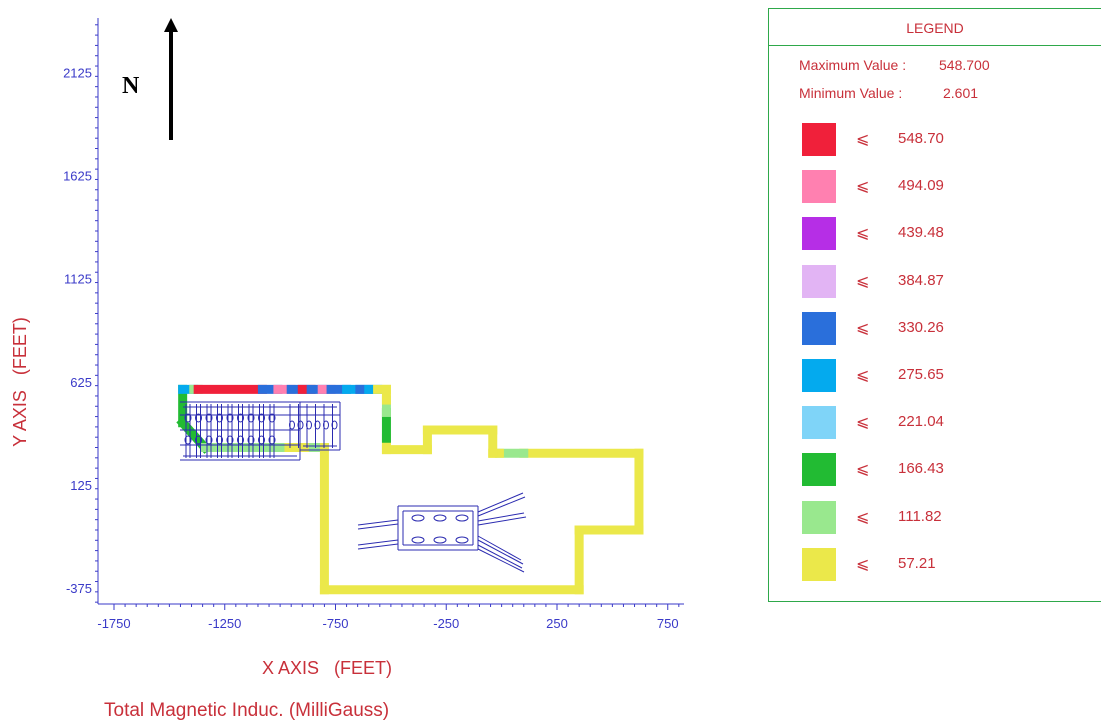  I want to click on legend-entry: ⩽ 330.26, so click(942, 328).